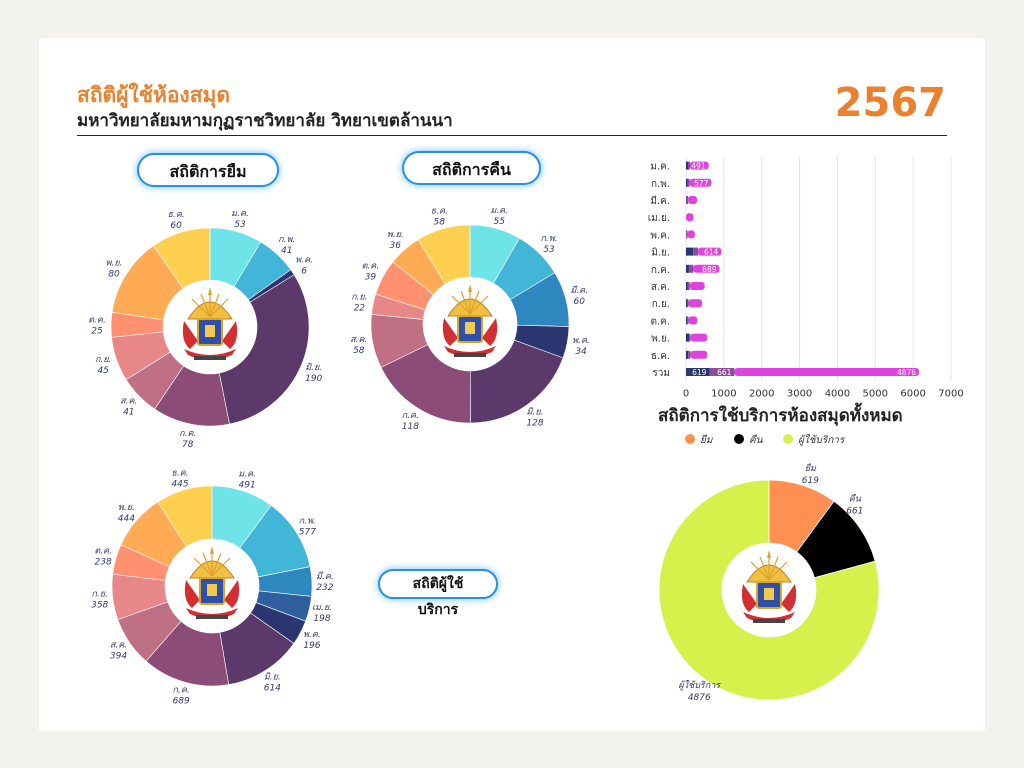  Describe the element at coordinates (240, 214) in the screenshot. I see `slice-label-borrow-0: ม.ค.` at that location.